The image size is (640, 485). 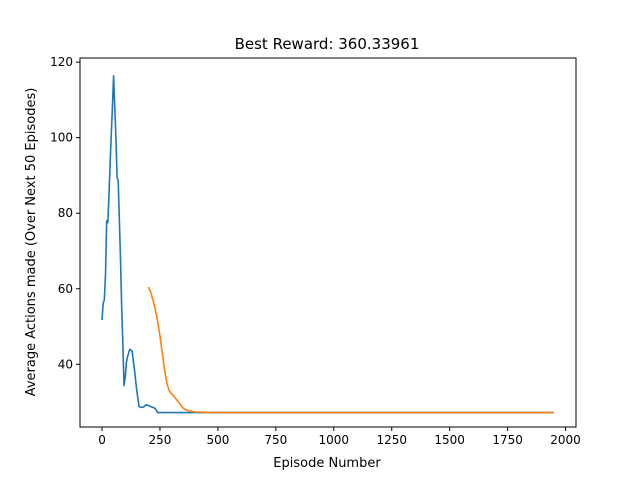 I want to click on x-tick-label: 2000, so click(x=565, y=440).